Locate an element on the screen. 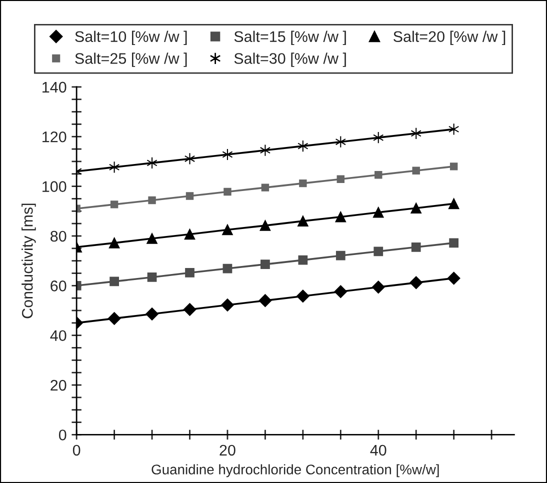 The height and width of the screenshot is (483, 547). legend-label: Salt=10 [%w /w ] is located at coordinates (131, 38).